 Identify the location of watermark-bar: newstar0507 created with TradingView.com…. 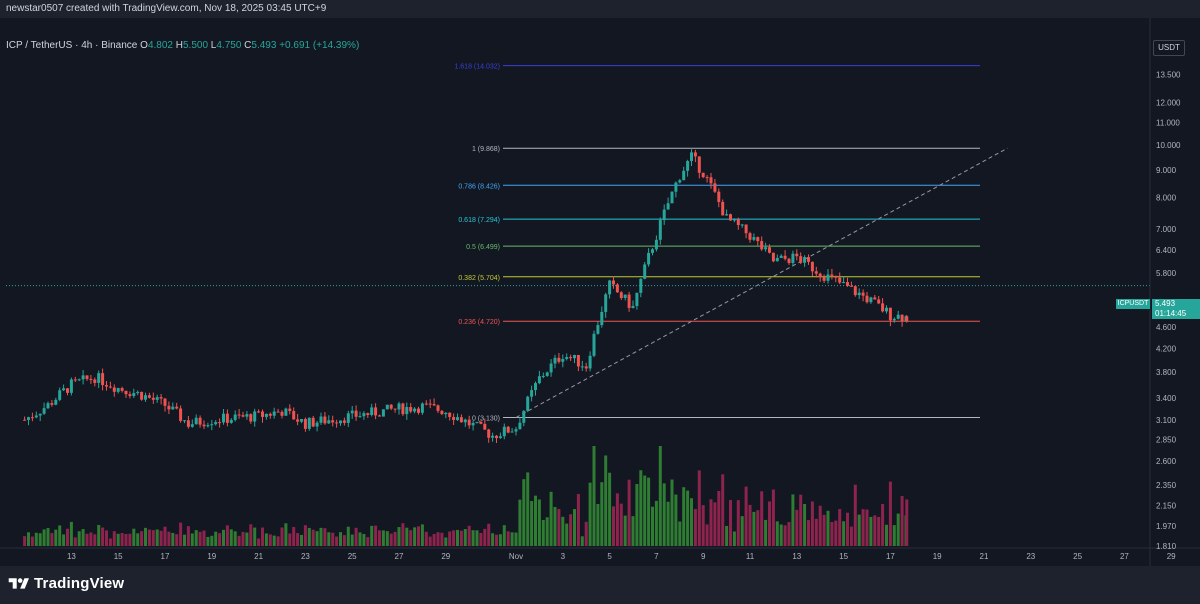
(600, 9).